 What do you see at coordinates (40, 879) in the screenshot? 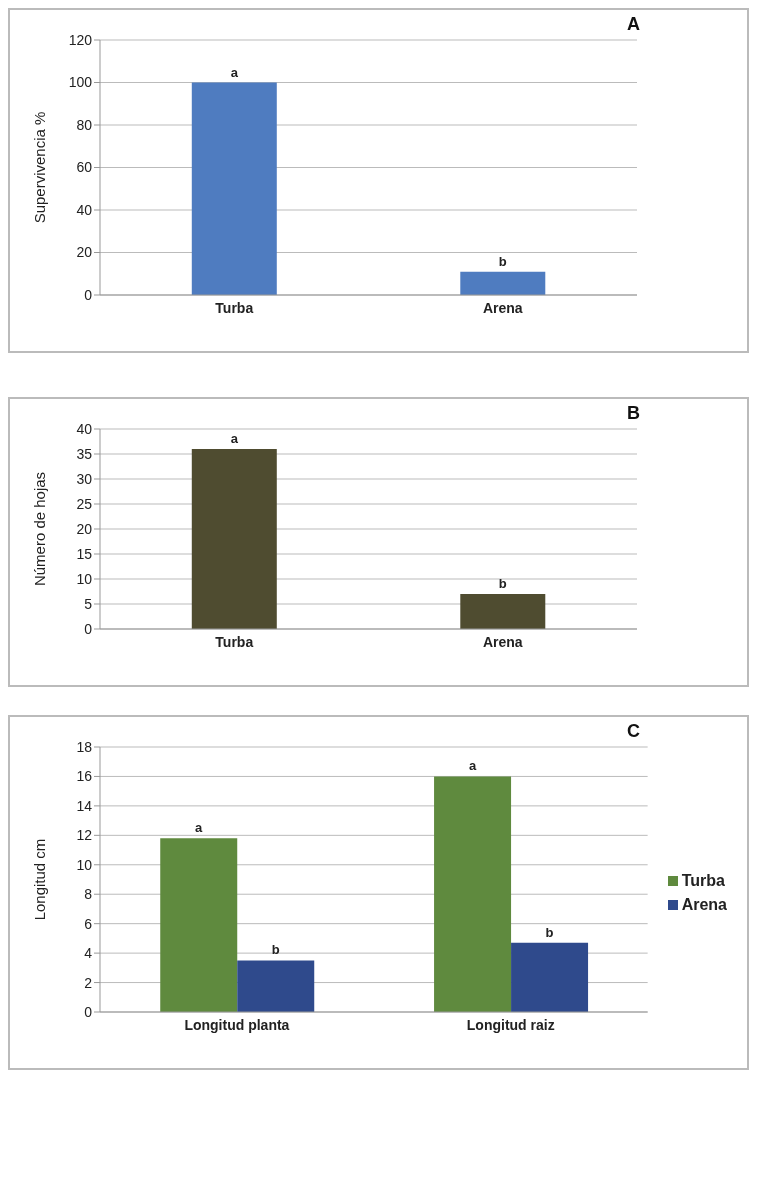
I see `y-axis-title: Longitud cm` at bounding box center [40, 879].